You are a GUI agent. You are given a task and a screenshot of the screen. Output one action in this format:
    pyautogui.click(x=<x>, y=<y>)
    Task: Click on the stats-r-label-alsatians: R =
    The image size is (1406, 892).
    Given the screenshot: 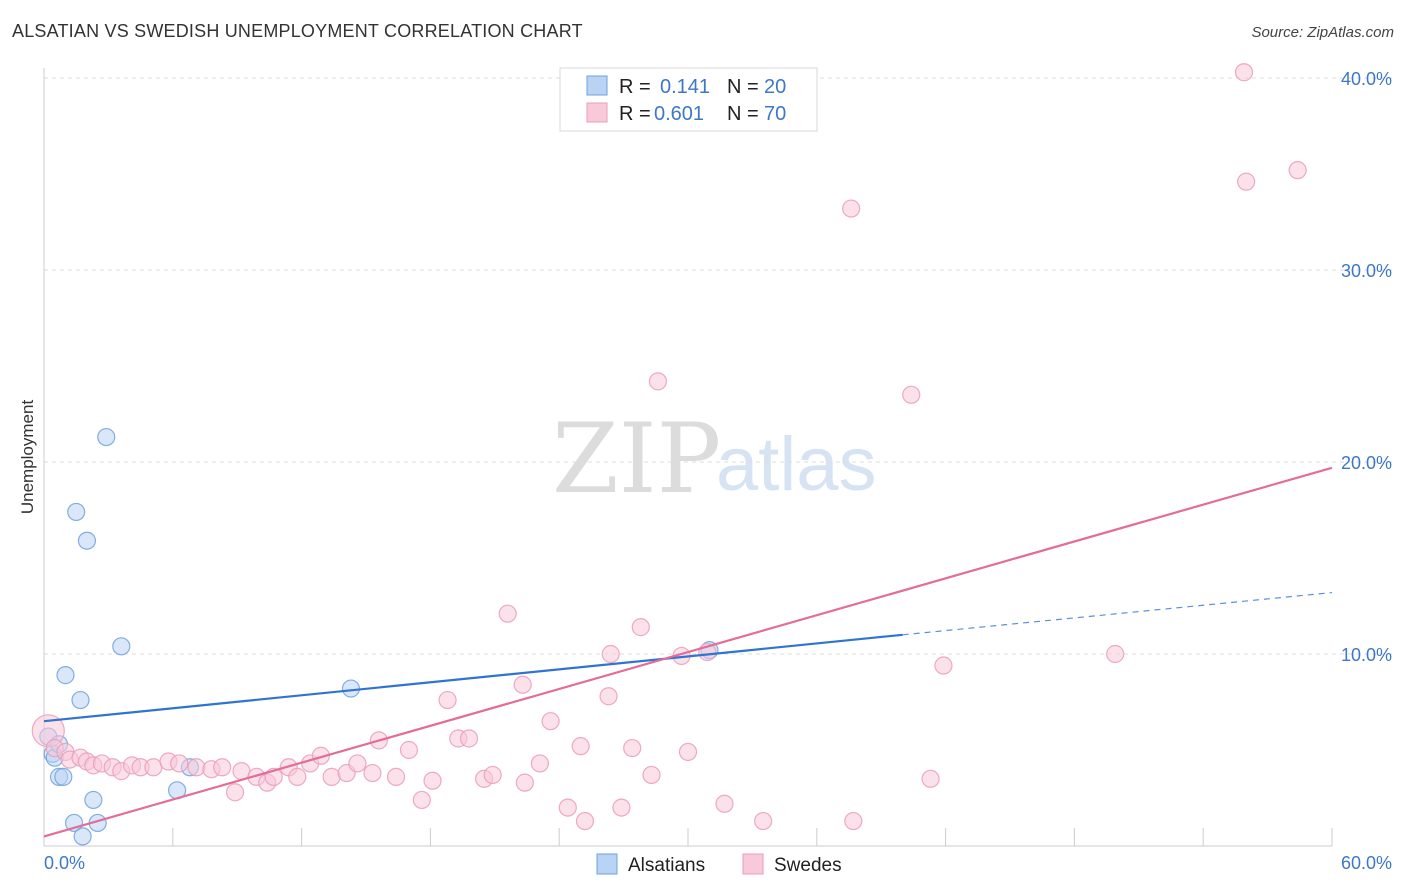 What is the action you would take?
    pyautogui.click(x=635, y=87)
    